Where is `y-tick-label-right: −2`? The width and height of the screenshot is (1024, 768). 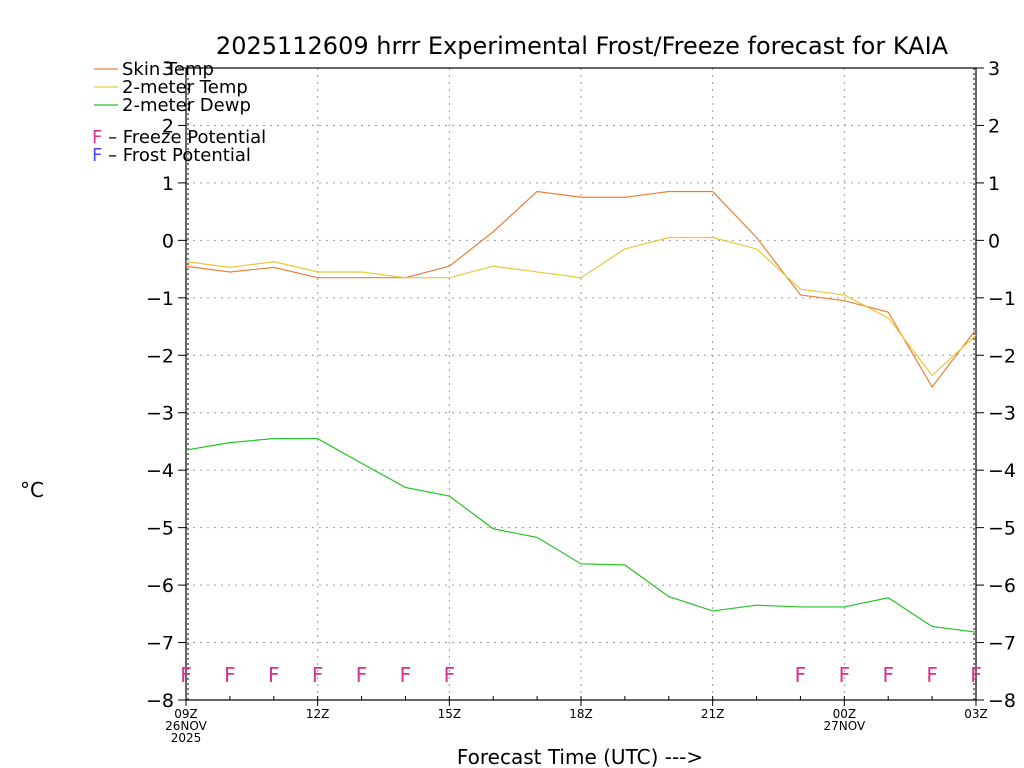
y-tick-label-right: −2 is located at coordinates (1002, 356).